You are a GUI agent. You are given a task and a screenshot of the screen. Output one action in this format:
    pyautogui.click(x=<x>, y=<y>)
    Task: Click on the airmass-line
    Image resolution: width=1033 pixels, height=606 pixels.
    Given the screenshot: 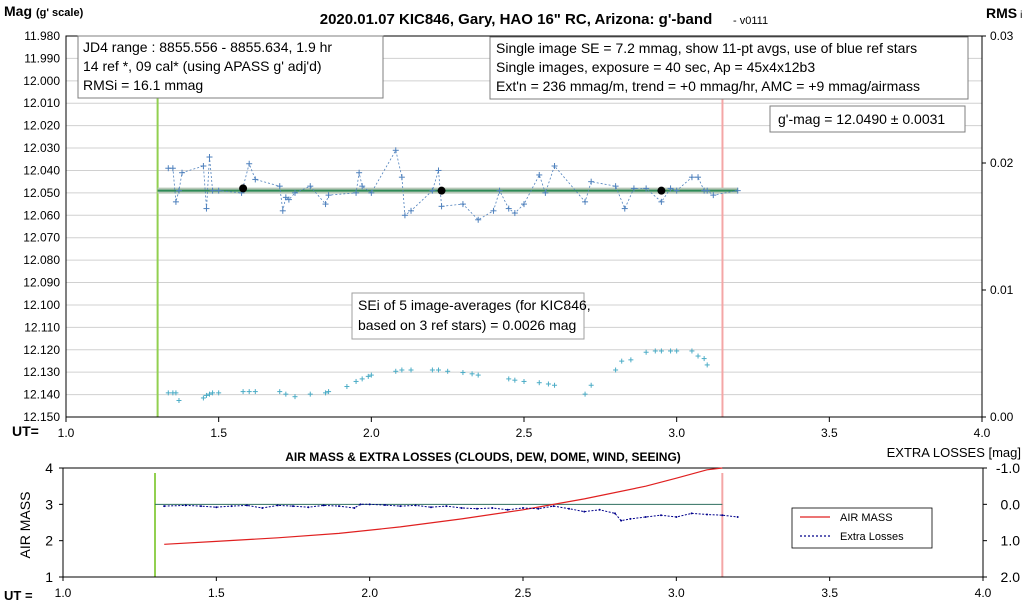 What is the action you would take?
    pyautogui.click(x=443, y=506)
    